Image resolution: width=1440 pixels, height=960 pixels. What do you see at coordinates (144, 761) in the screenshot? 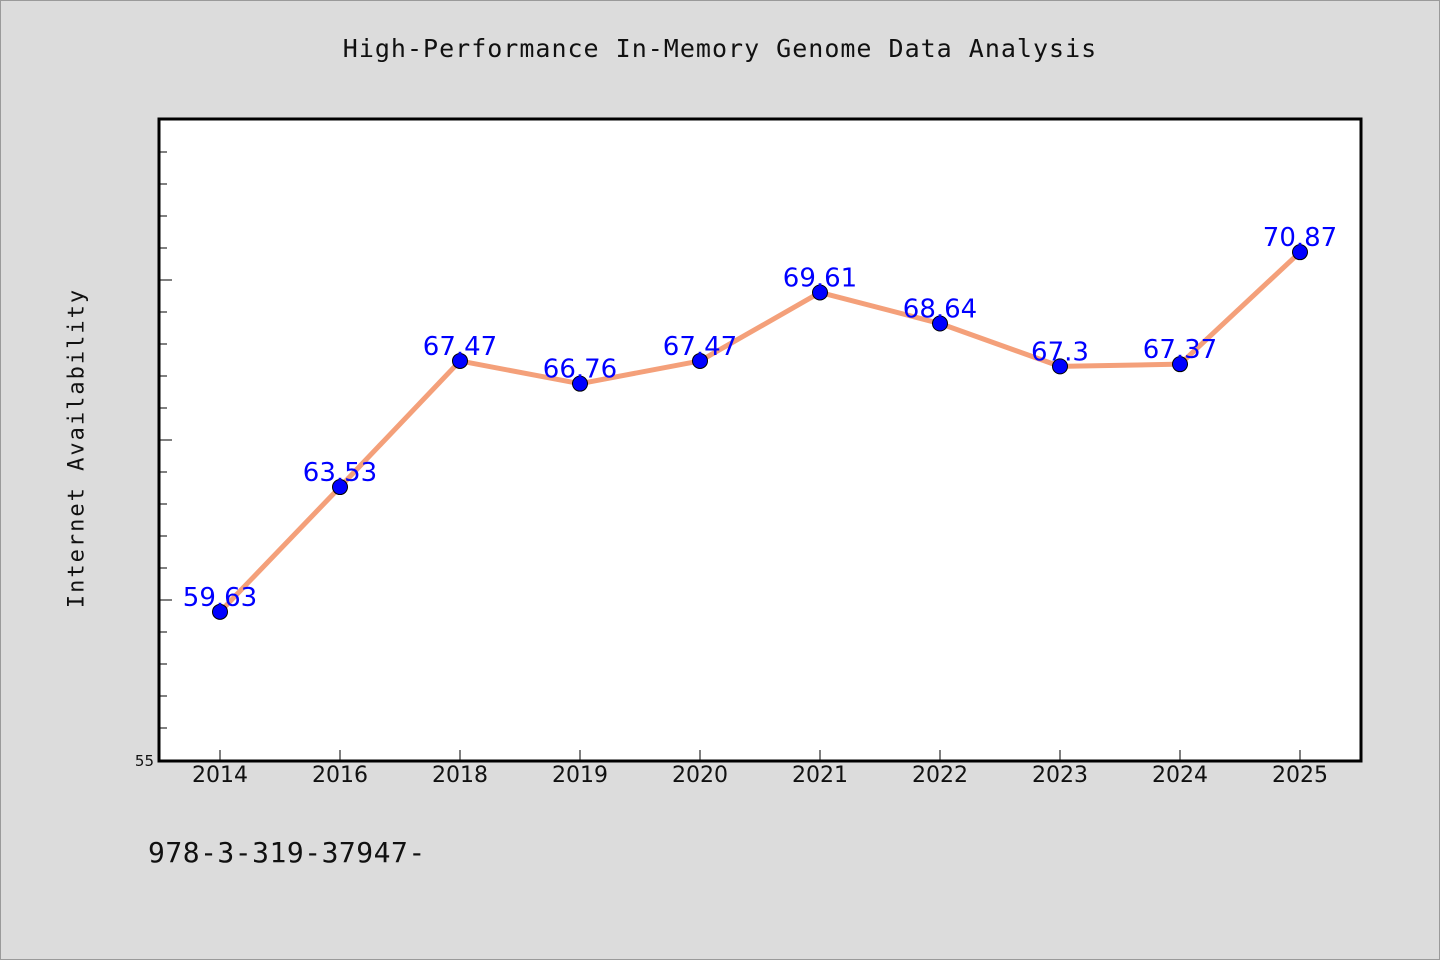
I see `y-tick-label: 55` at bounding box center [144, 761].